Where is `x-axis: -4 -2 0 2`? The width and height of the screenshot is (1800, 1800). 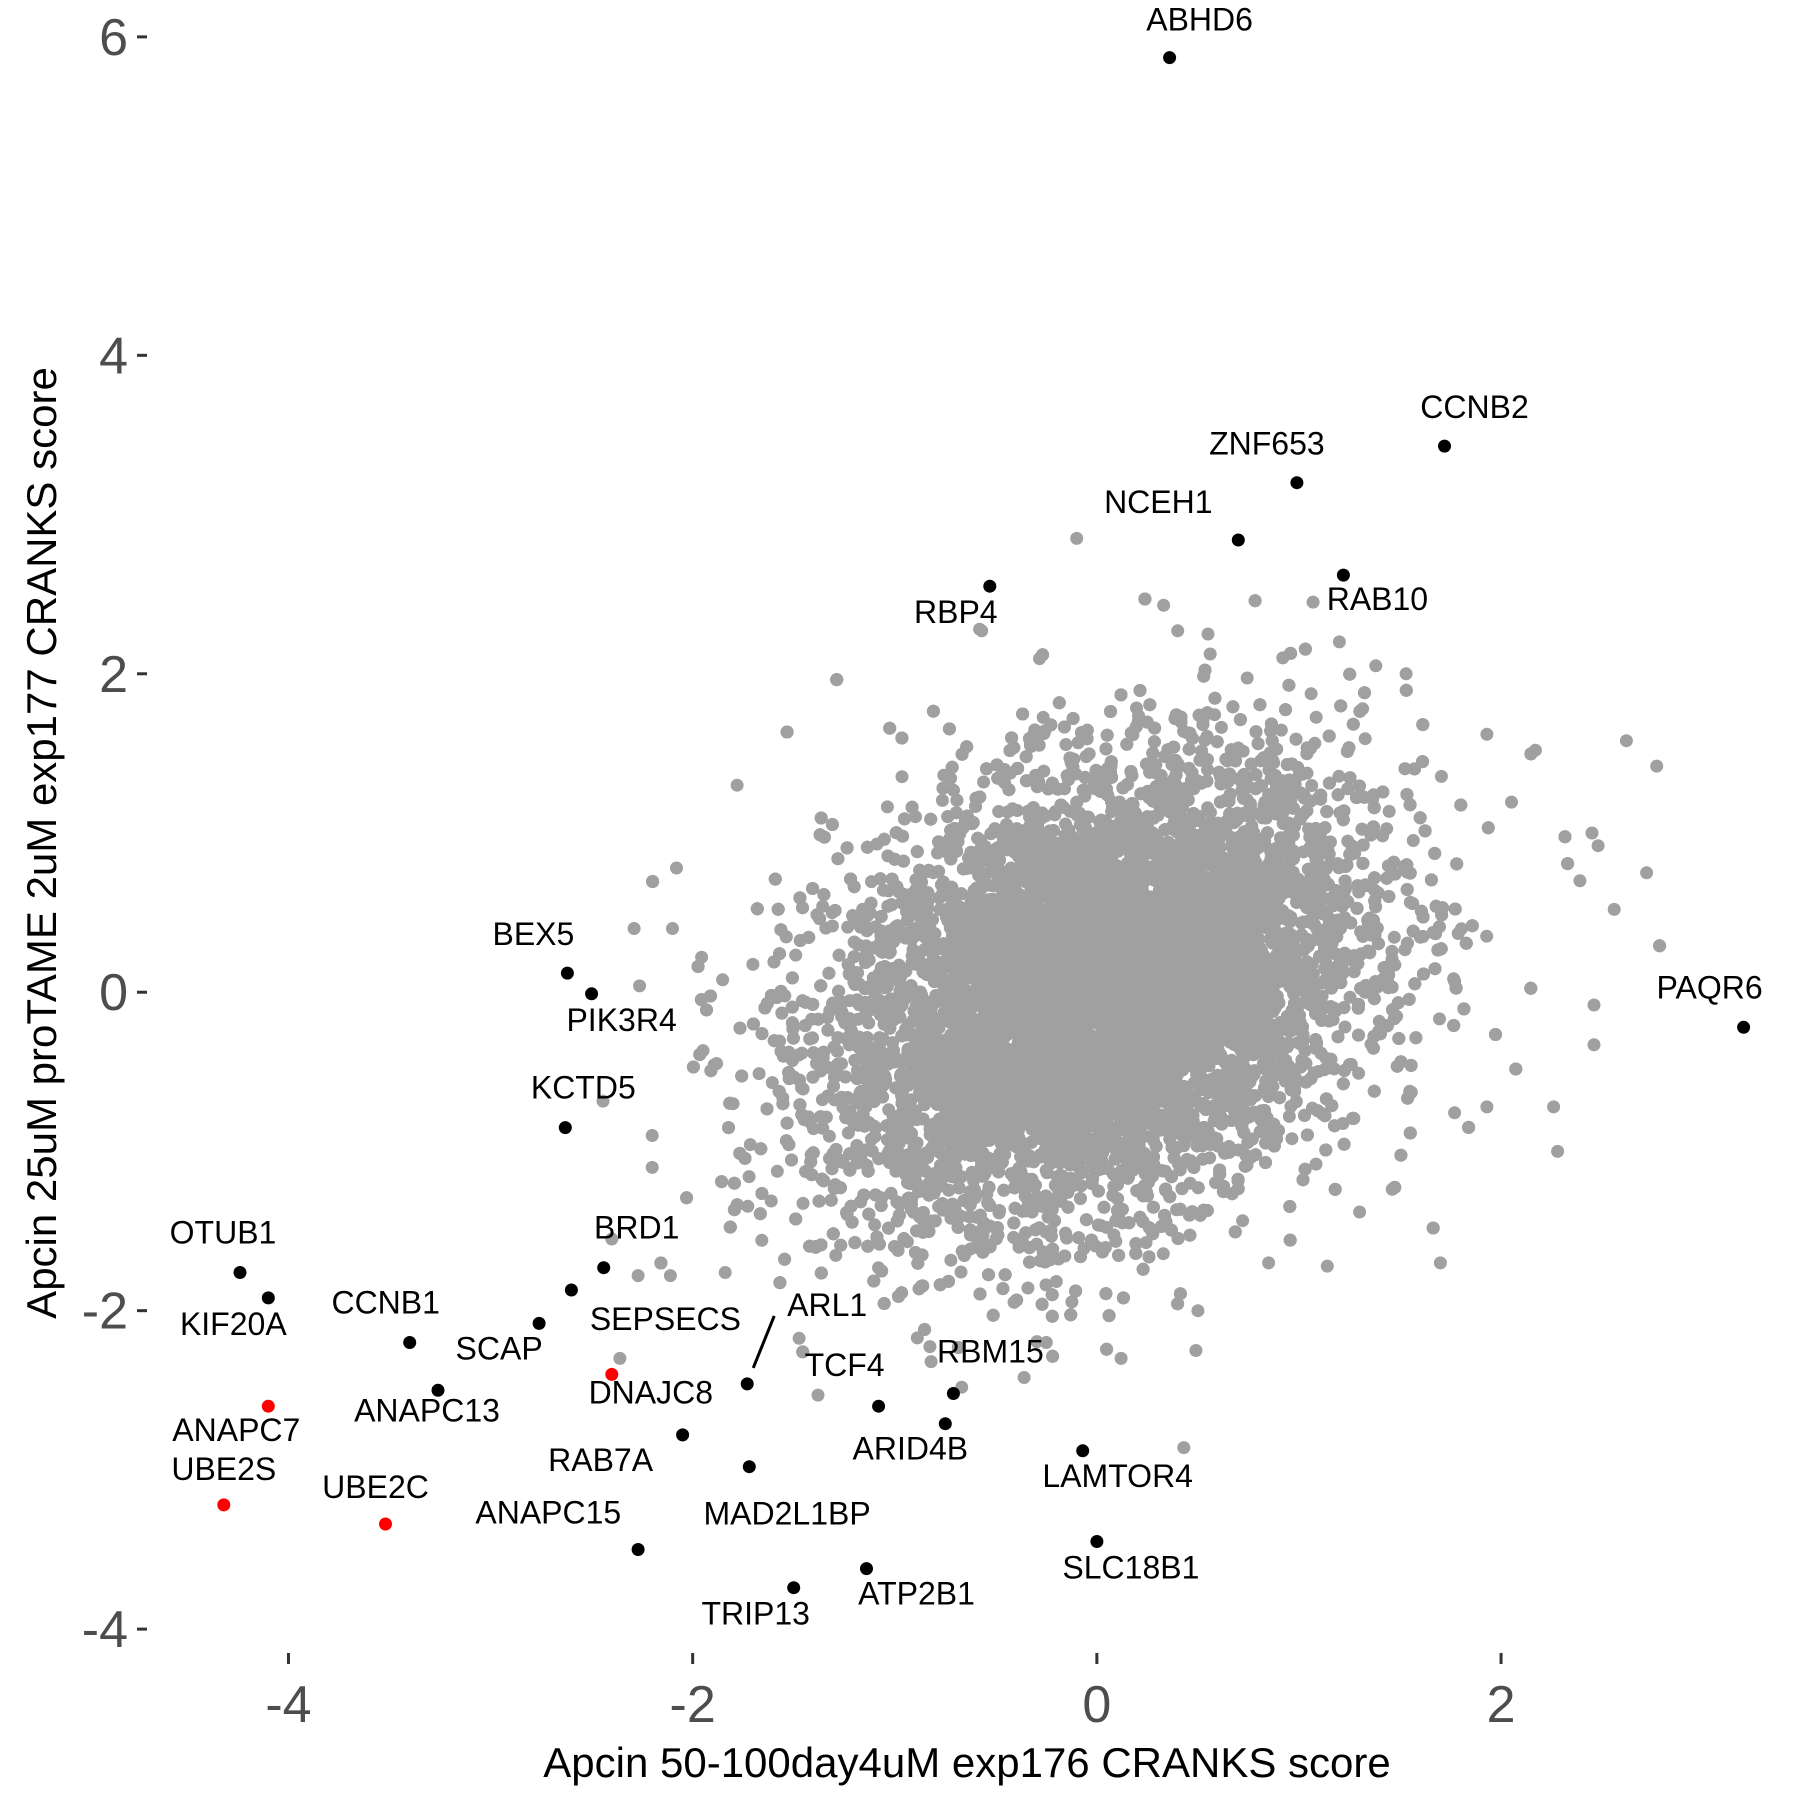 x-axis: -4 -2 0 2 is located at coordinates (890, 1693).